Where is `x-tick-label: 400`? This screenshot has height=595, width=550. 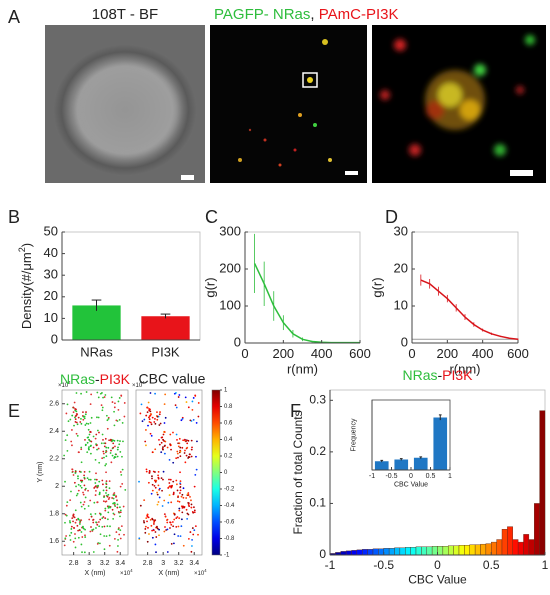
x-tick-label: 400 is located at coordinates (322, 353).